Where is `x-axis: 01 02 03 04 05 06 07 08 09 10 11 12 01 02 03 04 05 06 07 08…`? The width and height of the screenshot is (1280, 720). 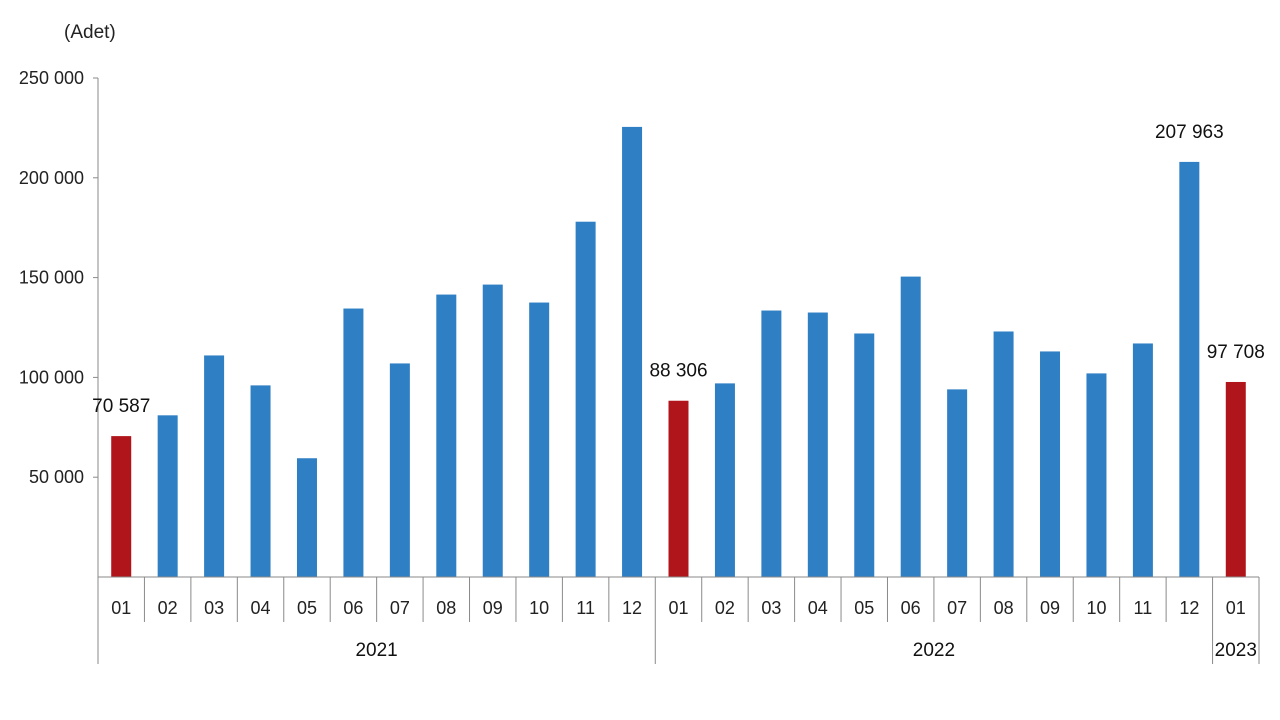 x-axis: 01 02 03 04 05 06 07 08 09 10 11 12 01 02 03 04 05 06 07 08… is located at coordinates (678, 620).